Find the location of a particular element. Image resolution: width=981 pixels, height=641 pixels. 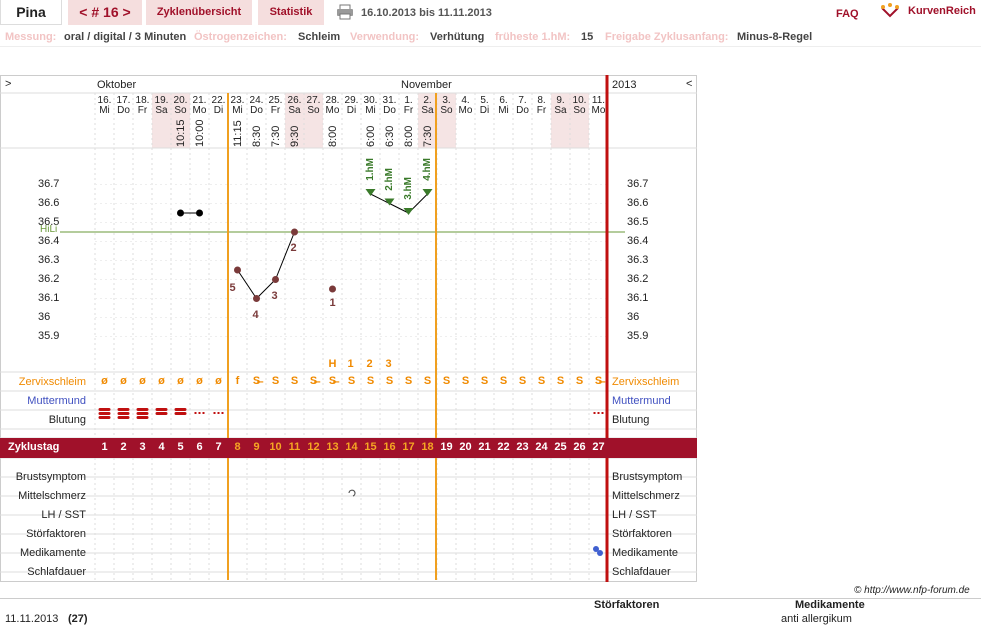

temp-tick-left: 36.5 is located at coordinates (49, 221).